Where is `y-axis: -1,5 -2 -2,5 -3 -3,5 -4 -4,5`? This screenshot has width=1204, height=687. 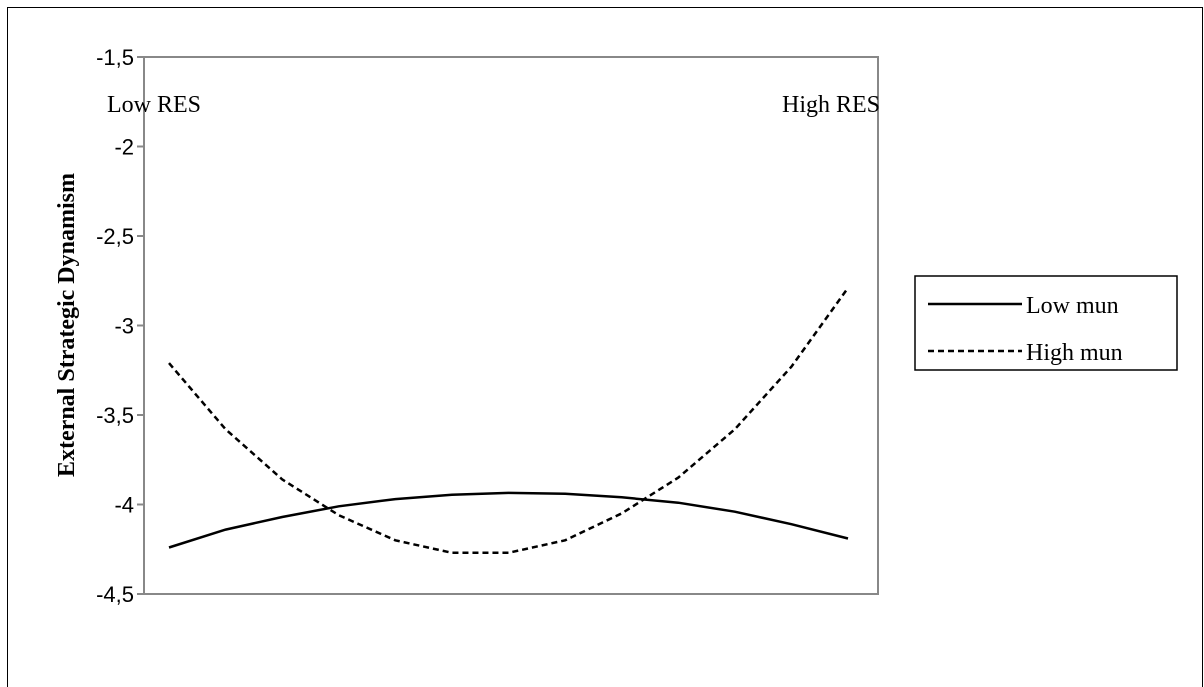
y-axis: -1,5 -2 -2,5 -3 -3,5 -4 -4,5 is located at coordinates (120, 326).